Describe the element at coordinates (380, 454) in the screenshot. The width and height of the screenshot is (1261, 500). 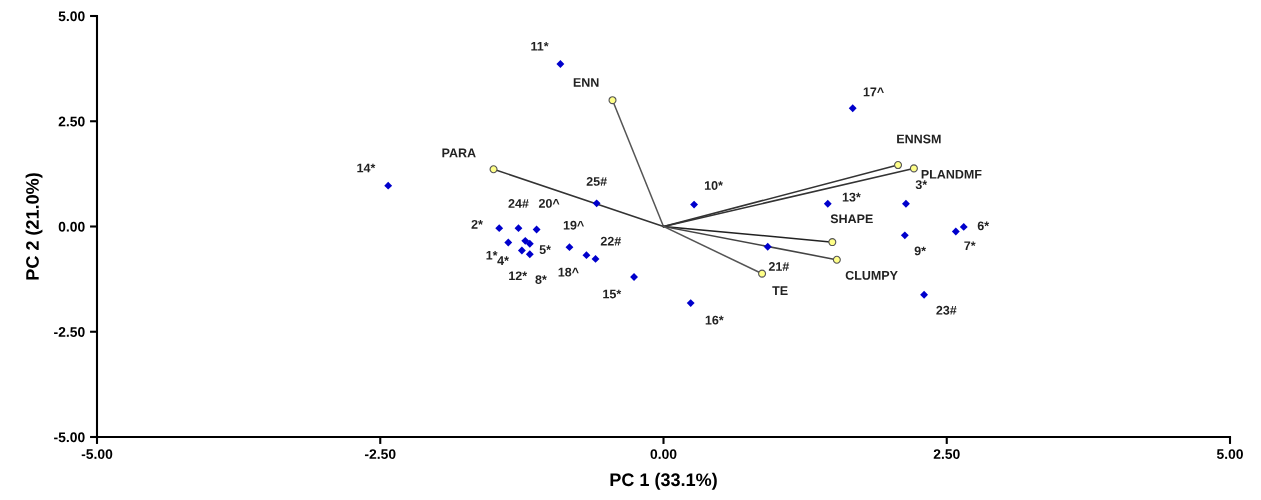
I see `x-tick-label: -2.50` at that location.